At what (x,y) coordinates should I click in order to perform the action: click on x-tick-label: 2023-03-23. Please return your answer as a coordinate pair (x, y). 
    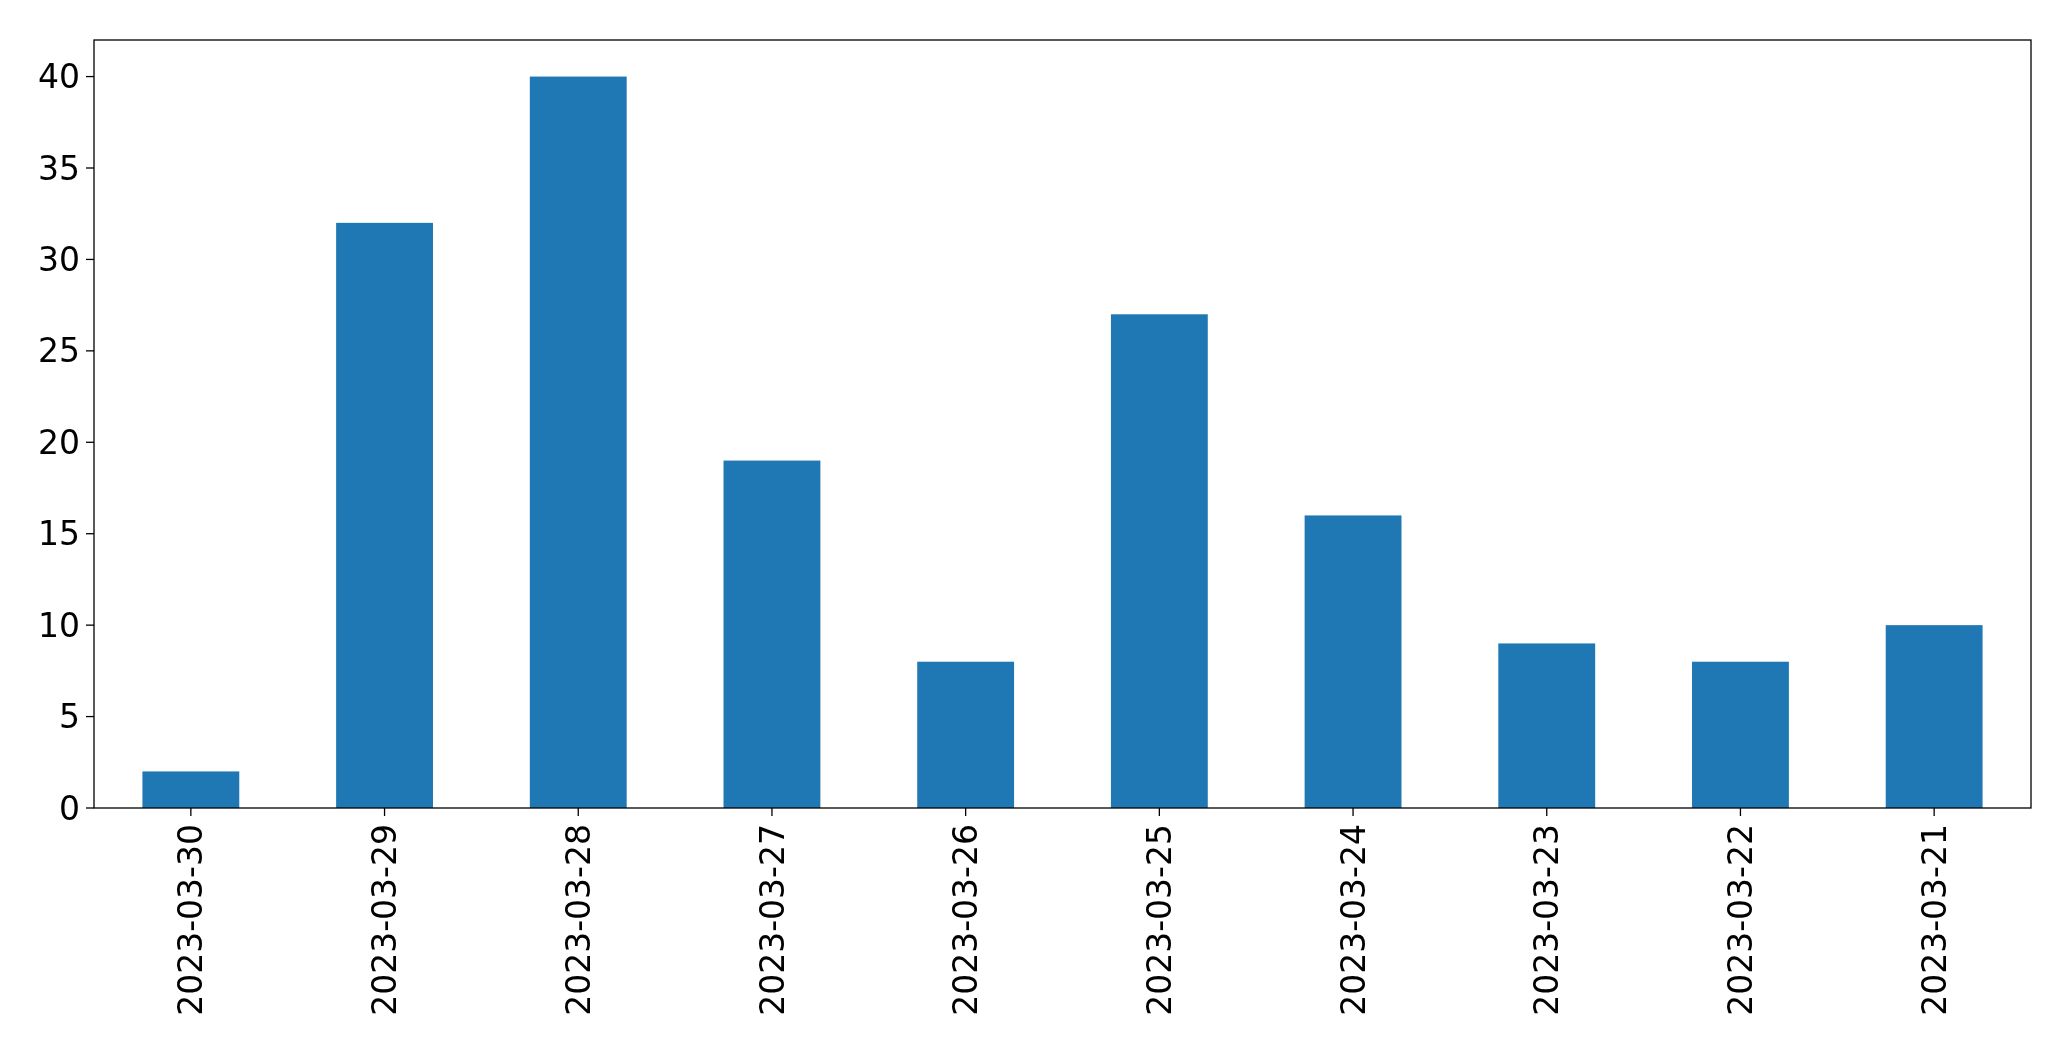
    Looking at the image, I should click on (1547, 920).